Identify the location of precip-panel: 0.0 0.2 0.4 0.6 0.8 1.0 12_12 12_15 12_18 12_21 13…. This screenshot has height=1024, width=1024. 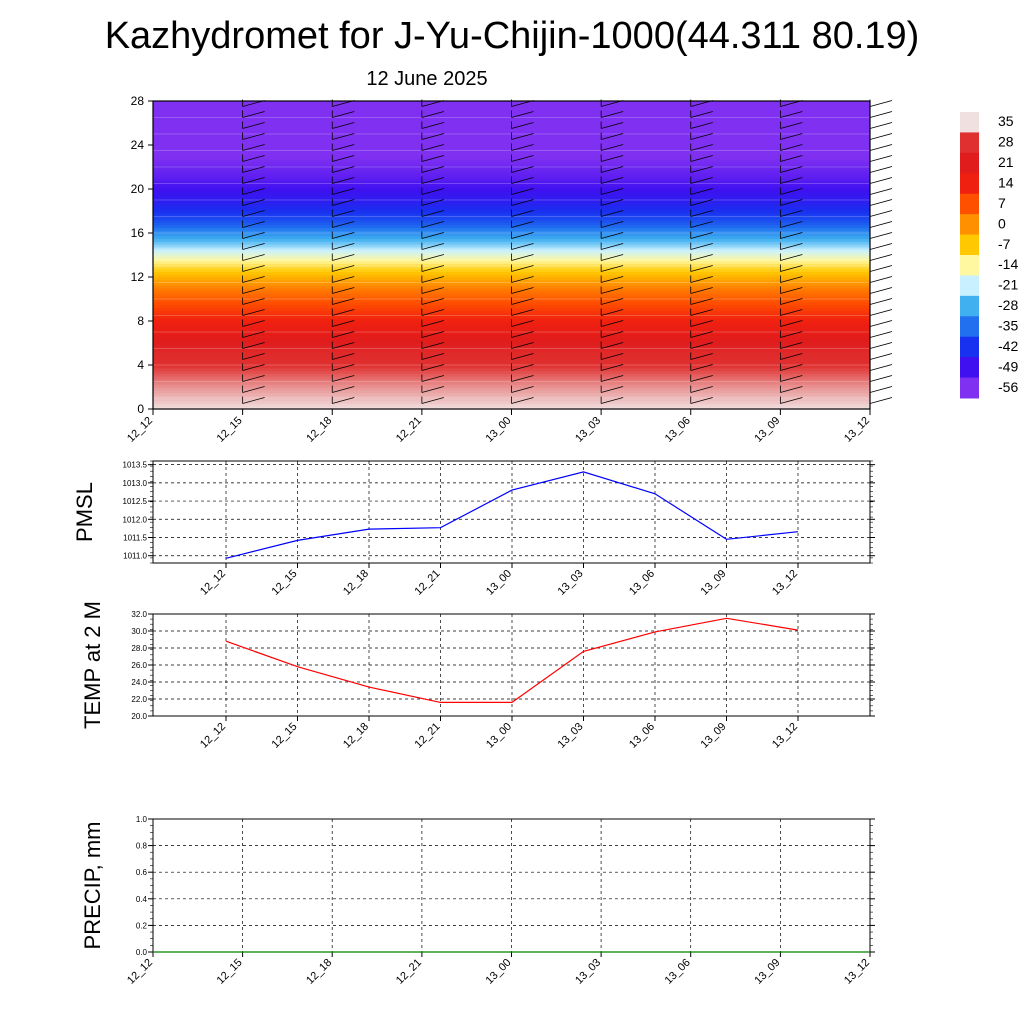
(477, 901).